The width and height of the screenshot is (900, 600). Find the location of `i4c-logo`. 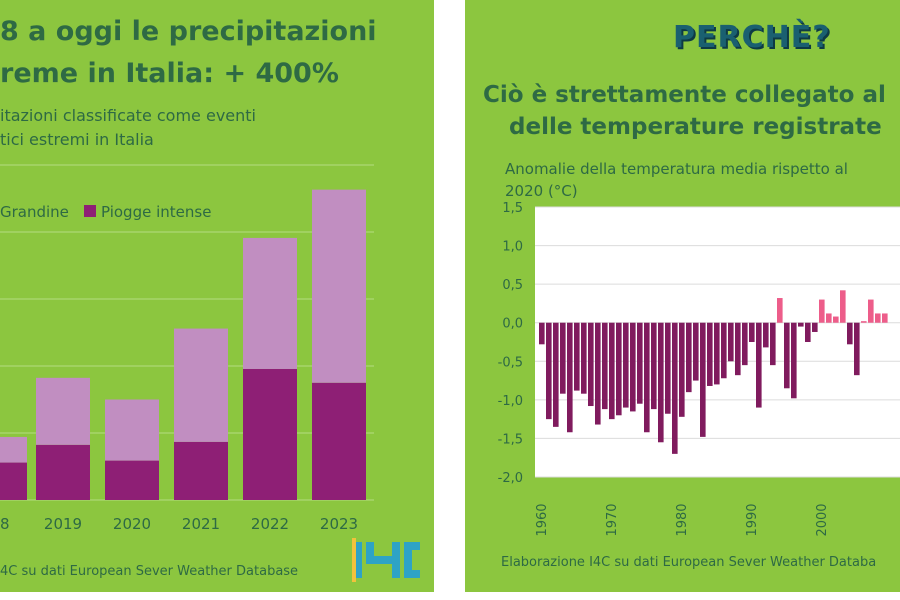

i4c-logo is located at coordinates (387, 560).